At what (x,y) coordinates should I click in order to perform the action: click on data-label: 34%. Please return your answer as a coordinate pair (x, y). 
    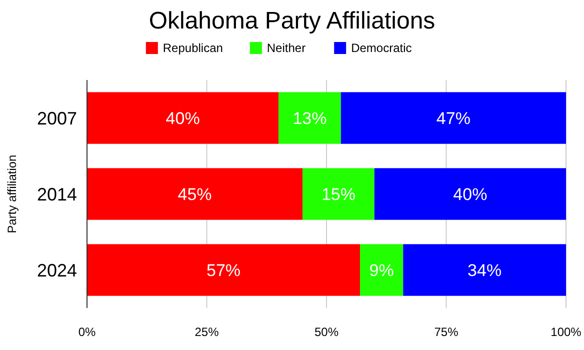
    Looking at the image, I should click on (485, 270).